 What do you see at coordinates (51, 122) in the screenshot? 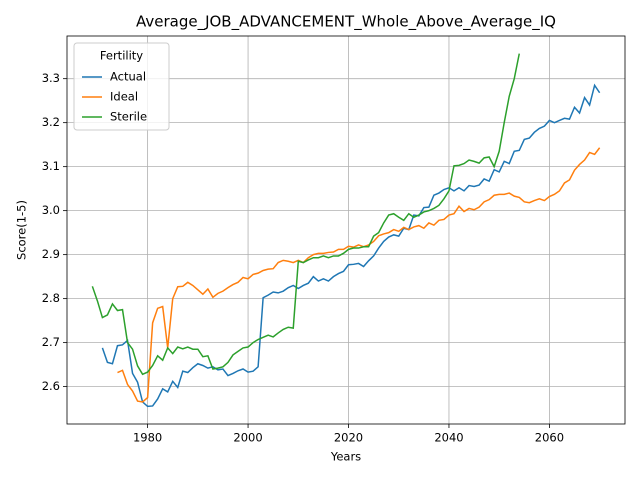
I see `y-tick-label: 3.2` at bounding box center [51, 122].